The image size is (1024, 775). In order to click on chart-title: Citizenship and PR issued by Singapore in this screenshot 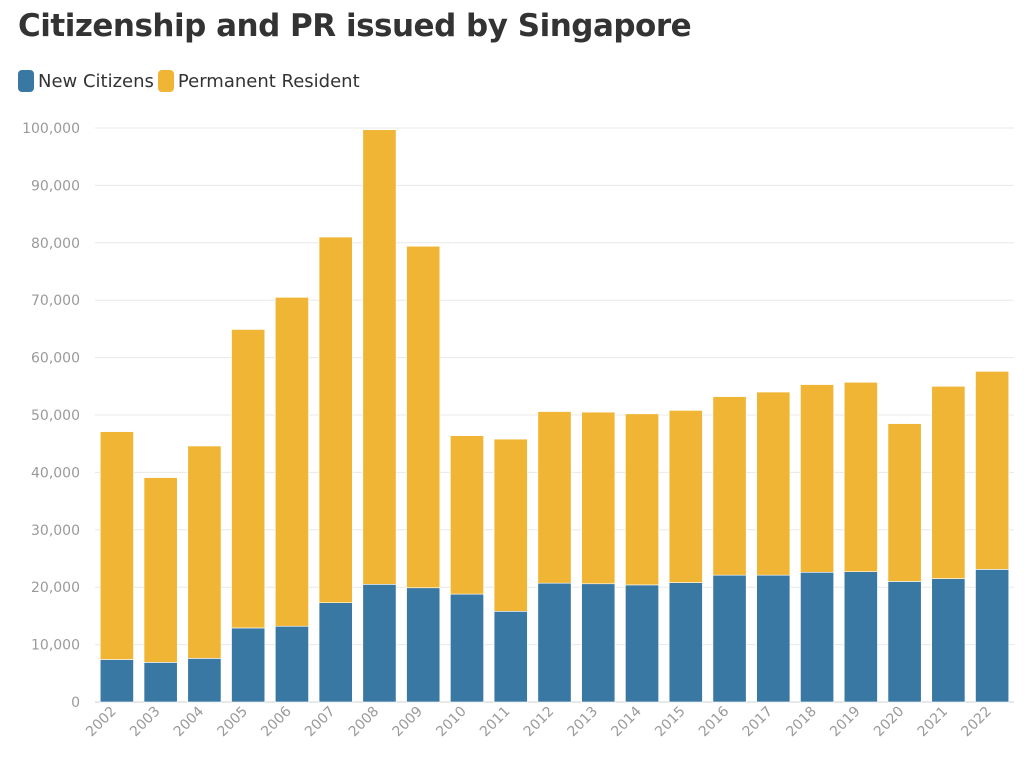, I will do `click(355, 26)`.